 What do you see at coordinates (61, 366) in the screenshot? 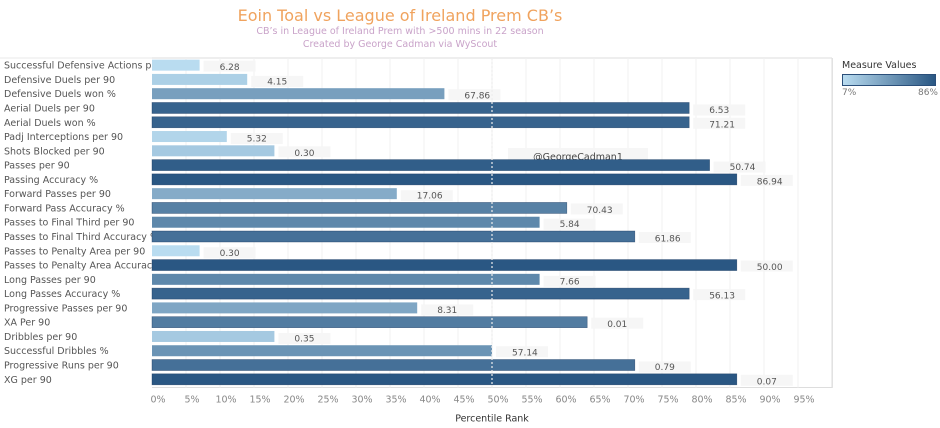
I see `row-label: Progressive Runs per 90` at bounding box center [61, 366].